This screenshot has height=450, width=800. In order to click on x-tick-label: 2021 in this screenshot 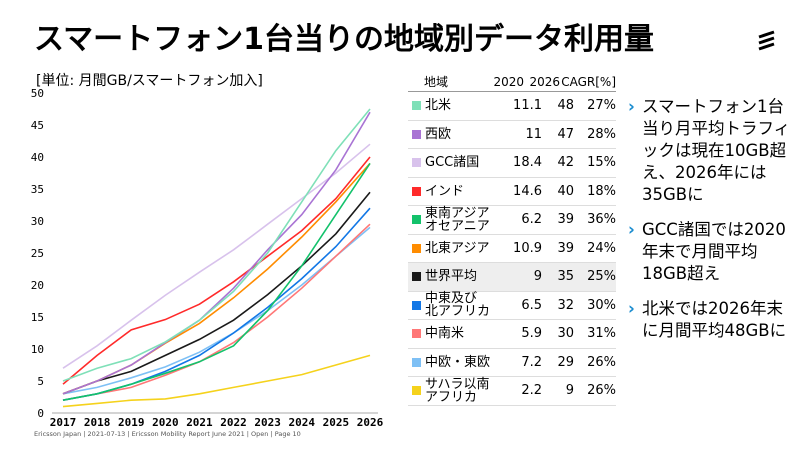, I will do `click(199, 422)`.